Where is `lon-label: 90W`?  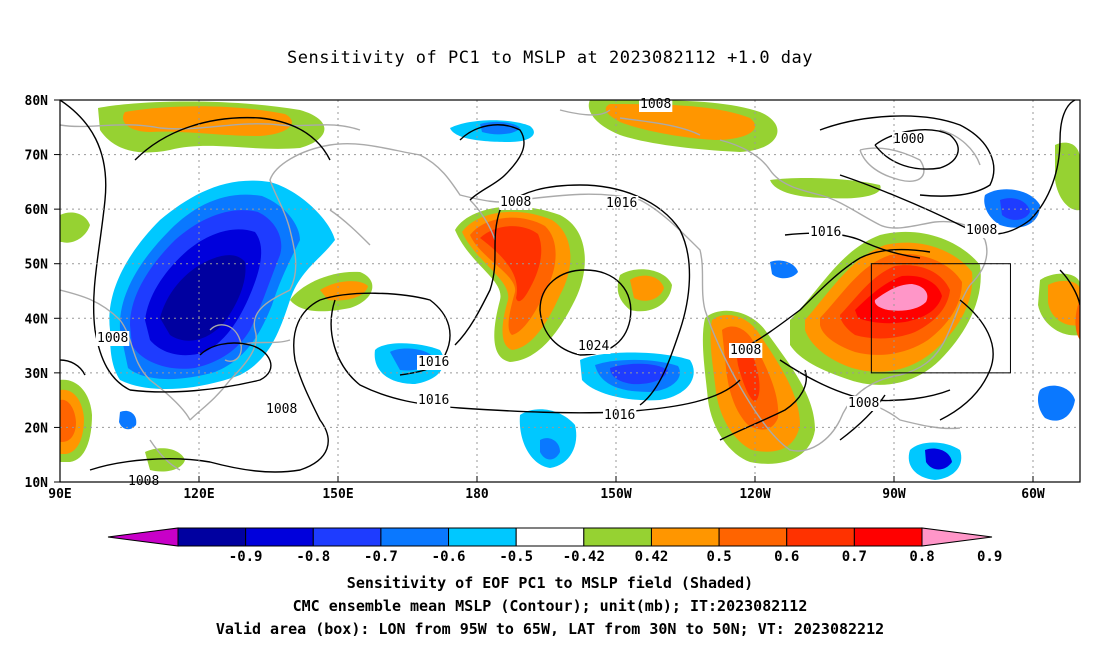
lon-label: 90W is located at coordinates (894, 494).